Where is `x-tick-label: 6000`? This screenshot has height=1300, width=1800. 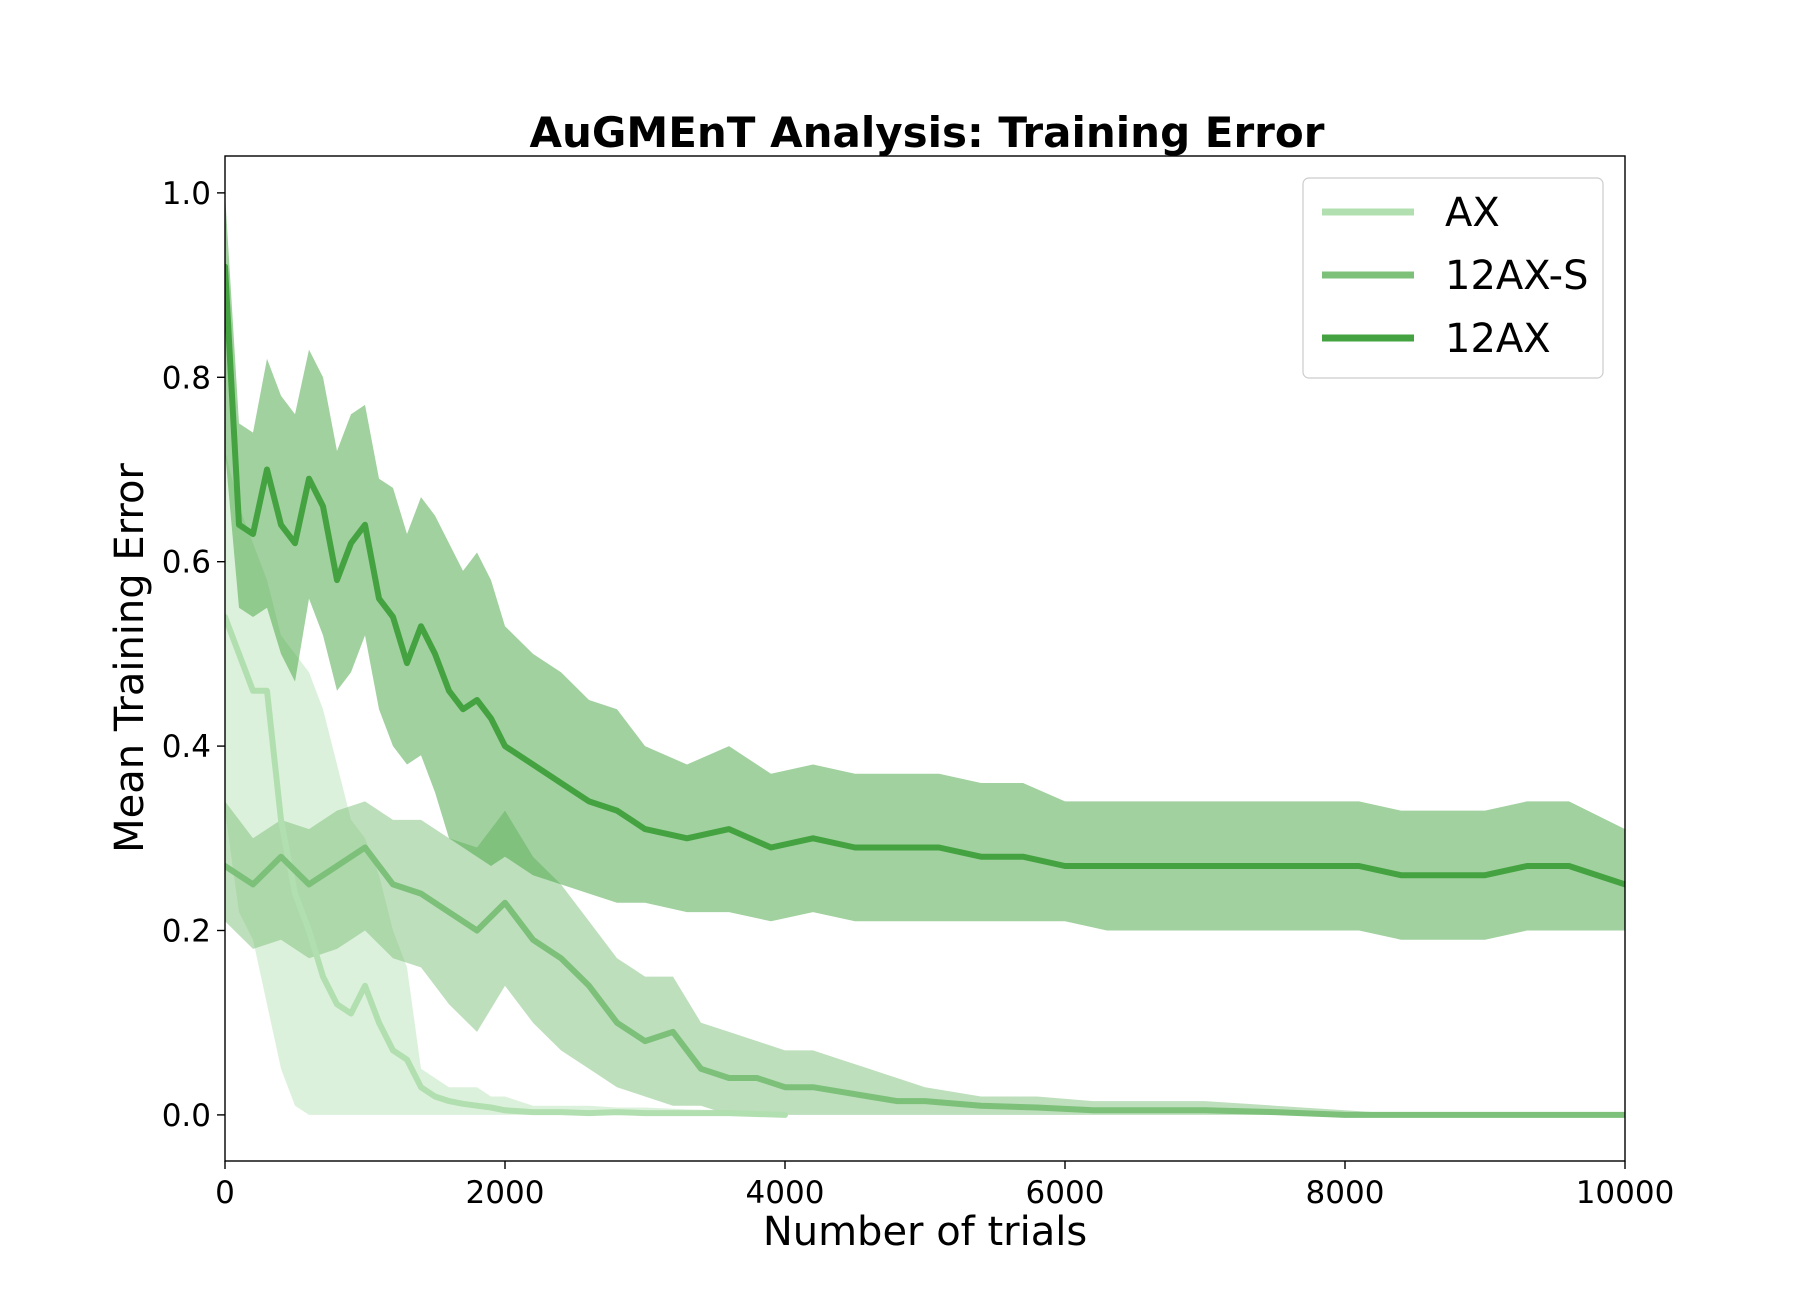
x-tick-label: 6000 is located at coordinates (1065, 1193).